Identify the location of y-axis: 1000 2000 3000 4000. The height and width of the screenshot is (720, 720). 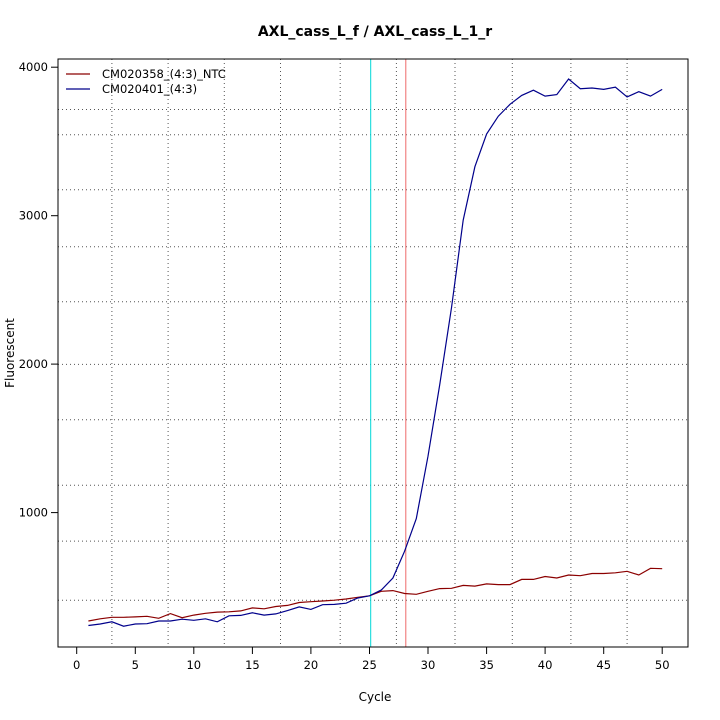
(38, 290).